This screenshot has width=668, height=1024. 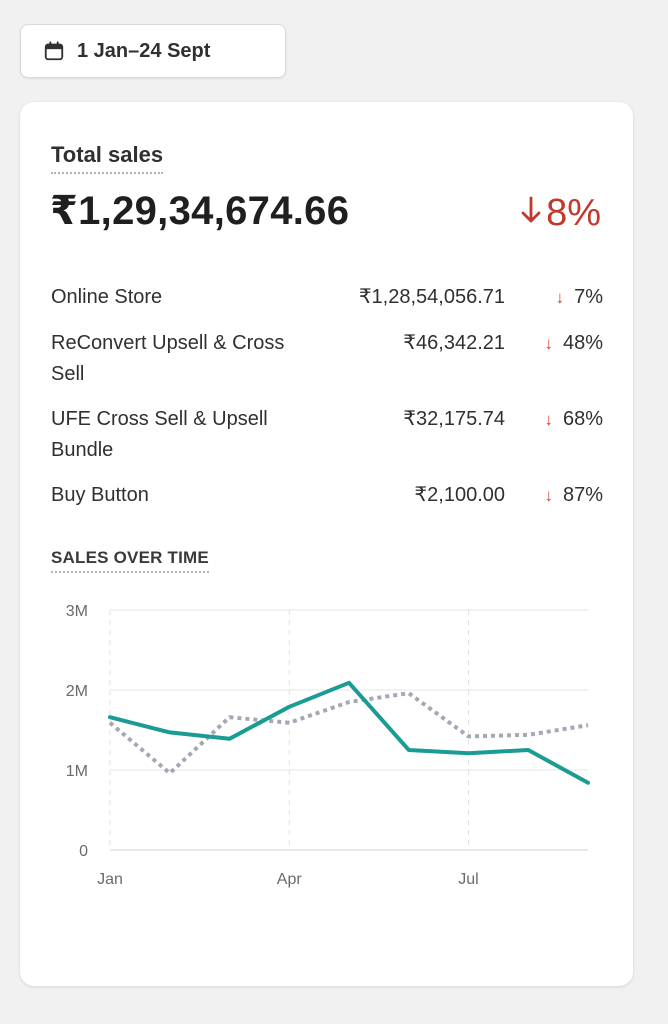 I want to click on channel-change: ↓ 48%, so click(x=573, y=343).